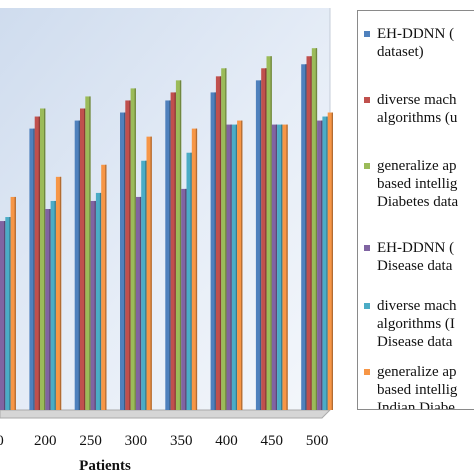 The width and height of the screenshot is (474, 474). I want to click on x-tick-label-350: 350, so click(181, 441).